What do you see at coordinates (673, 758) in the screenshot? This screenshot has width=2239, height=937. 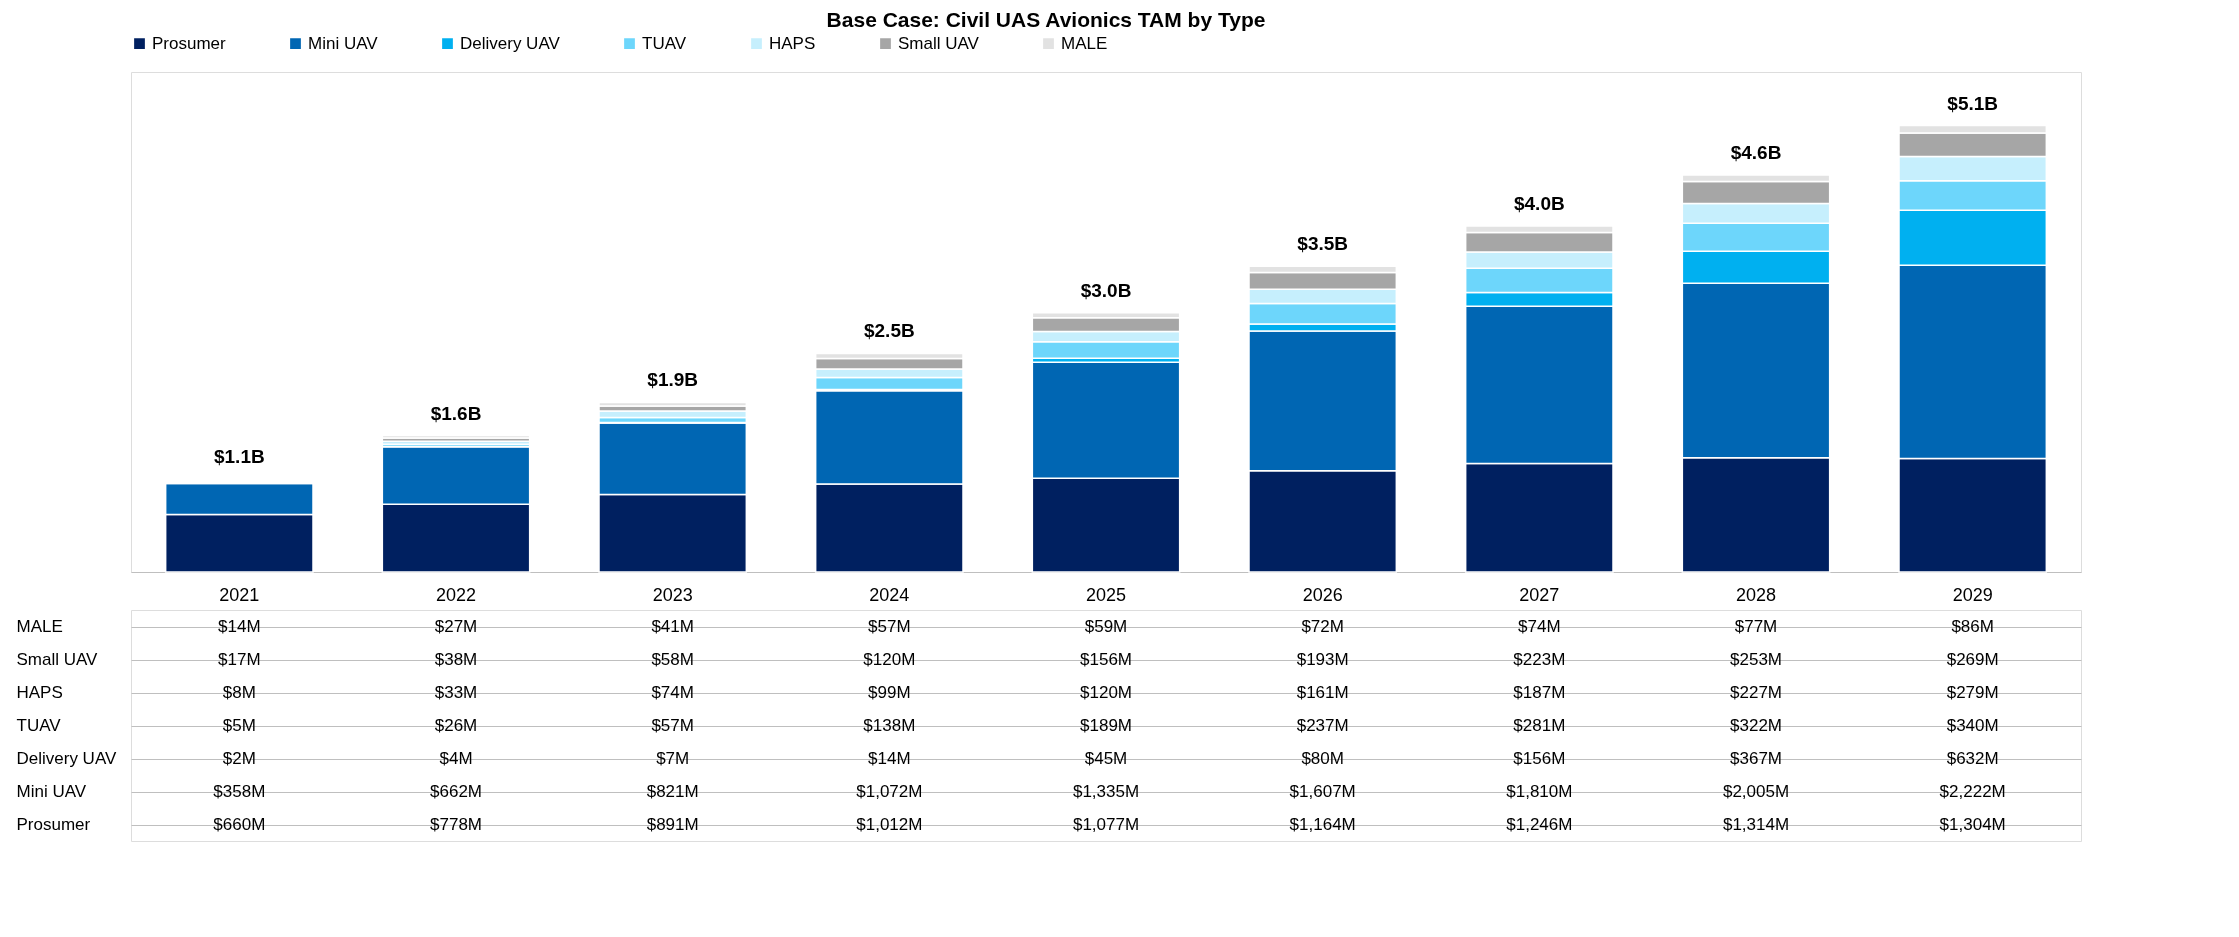 I see `data-label: $7M` at bounding box center [673, 758].